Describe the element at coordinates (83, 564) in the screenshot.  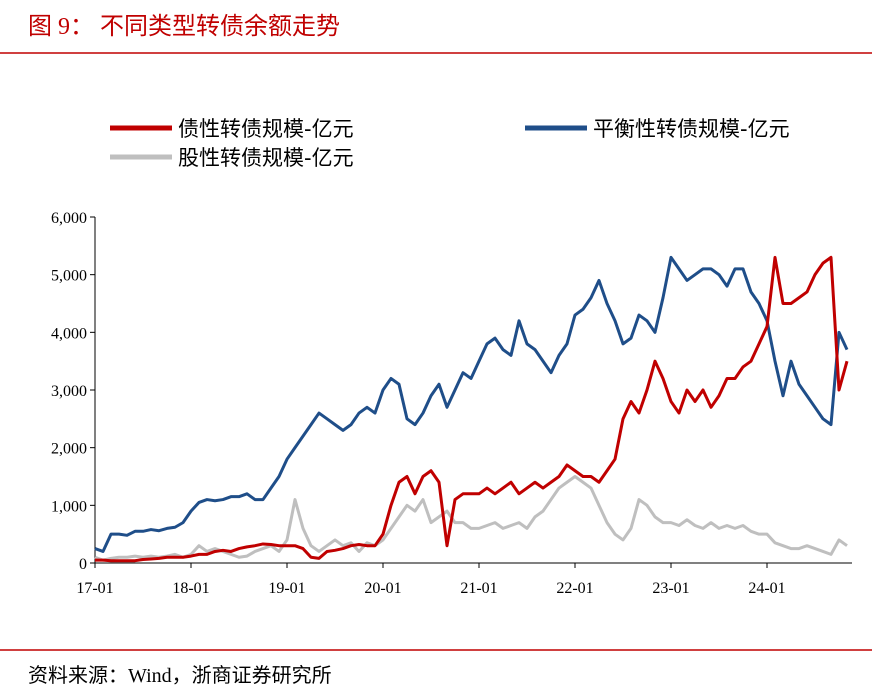
I see `y-tick-label: 0` at that location.